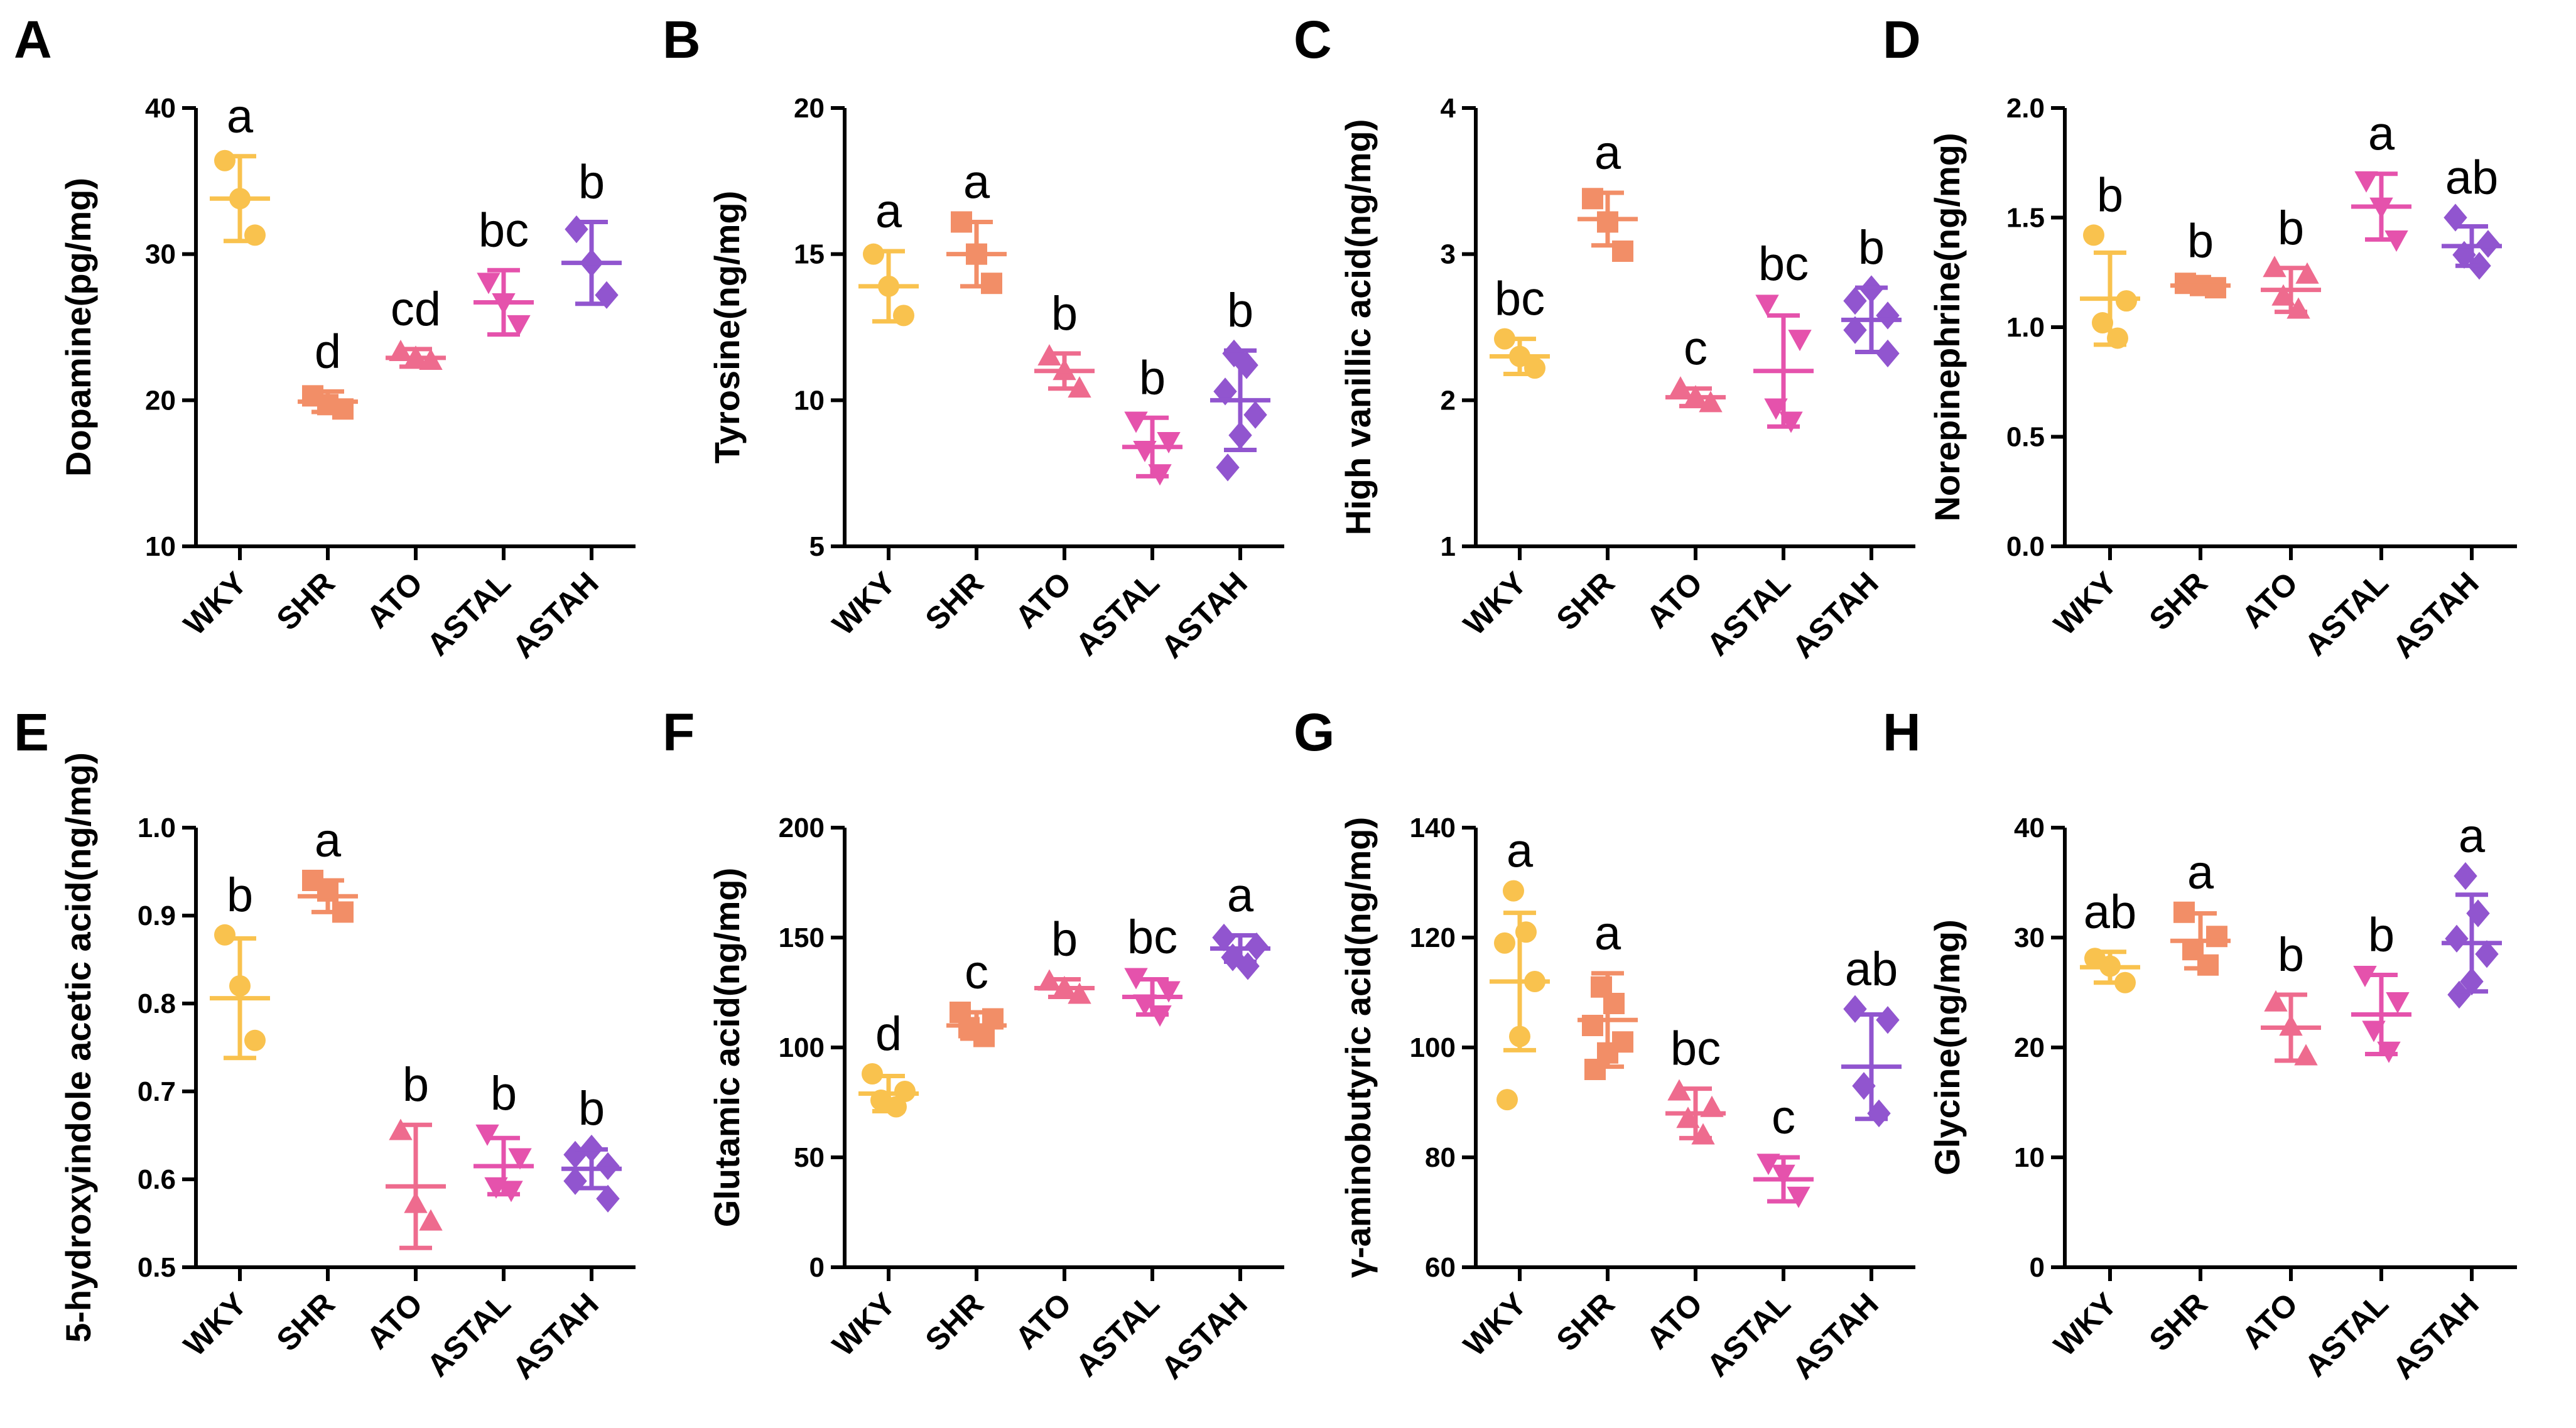 This screenshot has width=2576, height=1428. What do you see at coordinates (682, 39) in the screenshot?
I see `panel-letter: B` at bounding box center [682, 39].